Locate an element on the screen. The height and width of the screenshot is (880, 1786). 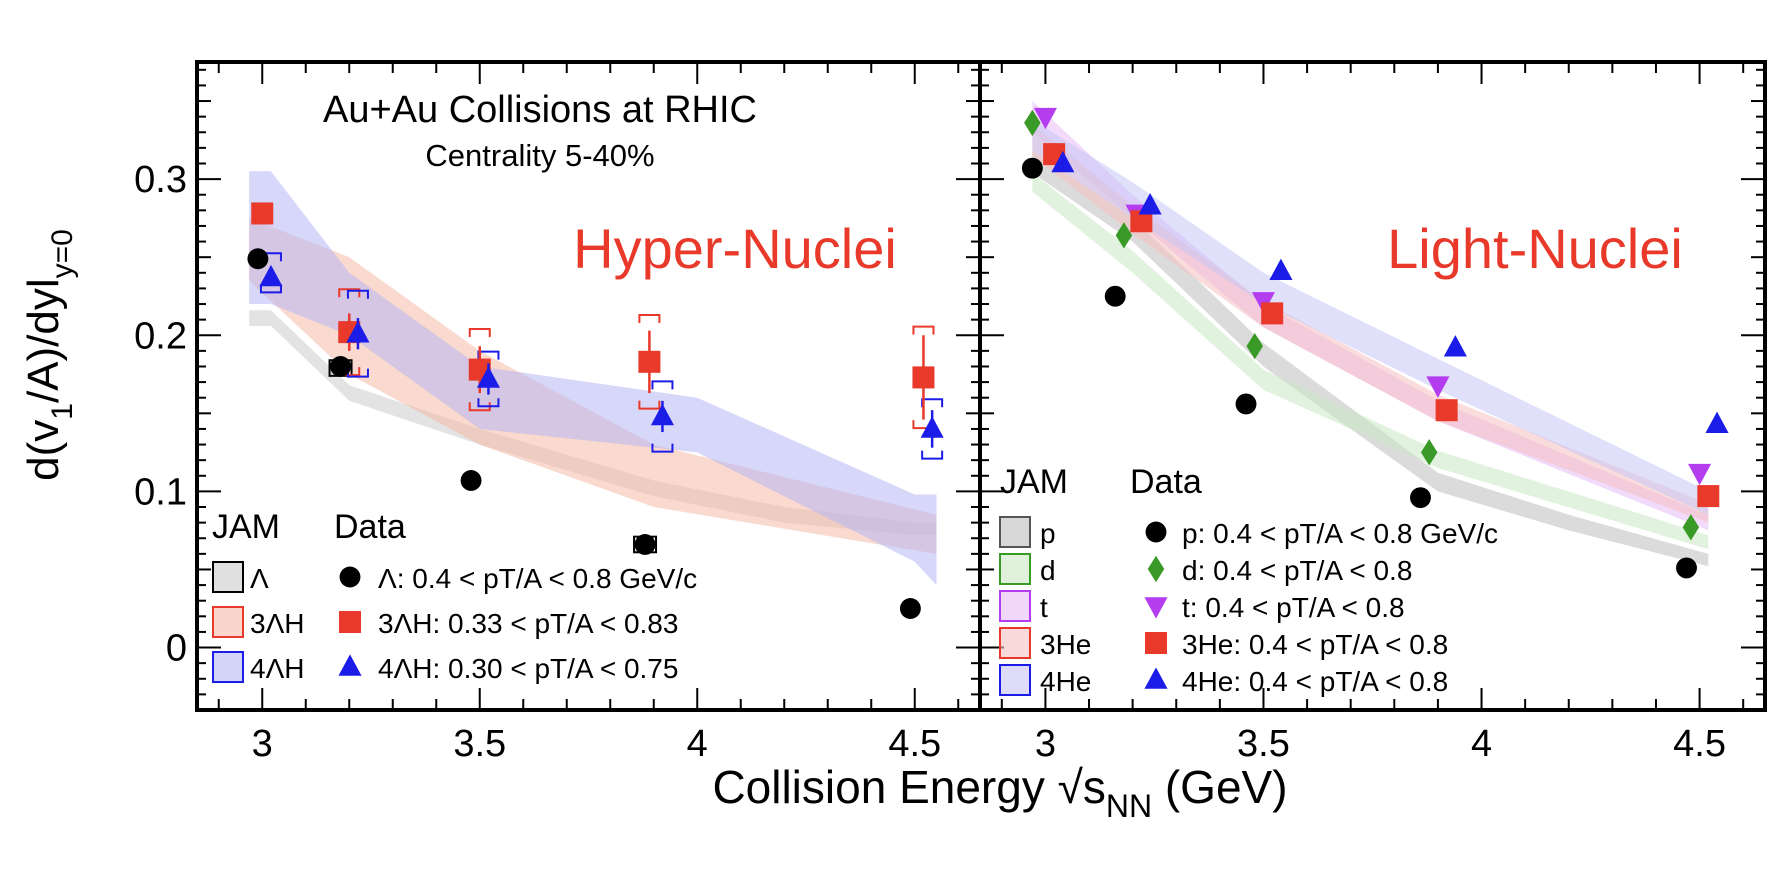
legend-jam-label: t is located at coordinates (1044, 607).